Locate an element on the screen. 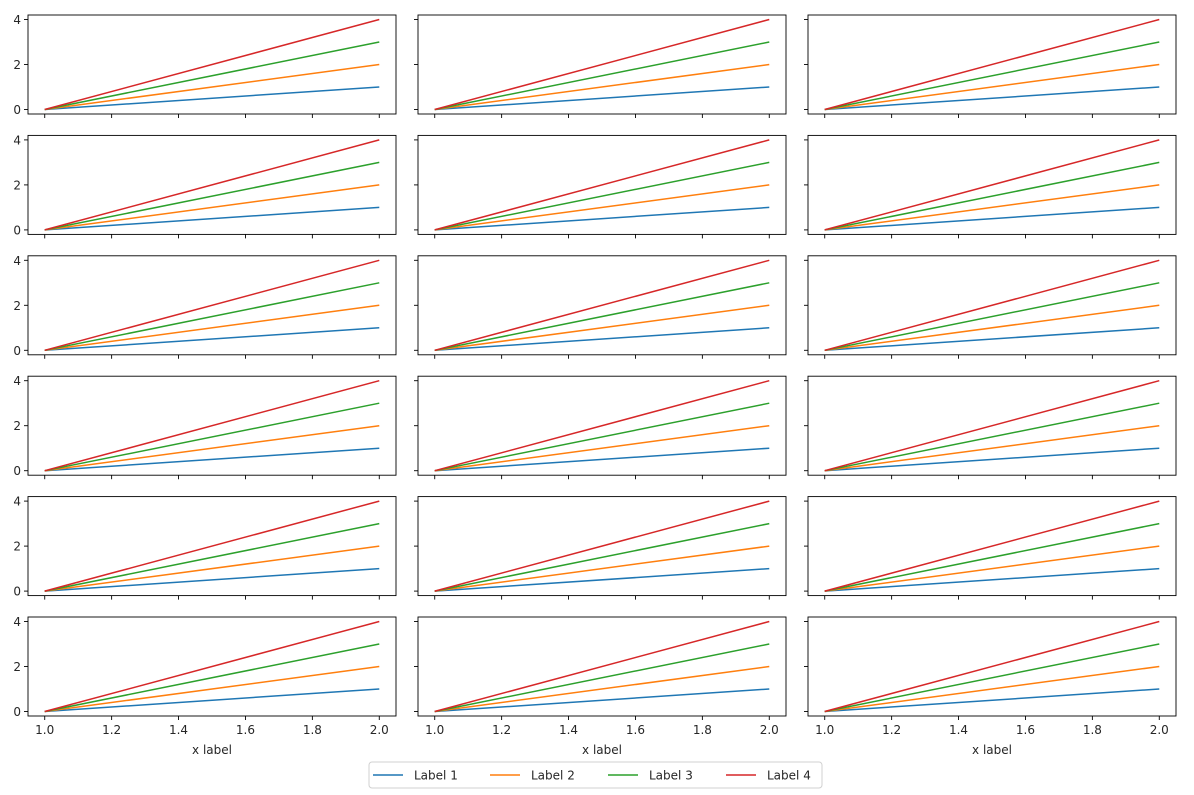 This screenshot has height=795, width=1194. subplot-r1-c3 is located at coordinates (990, 66).